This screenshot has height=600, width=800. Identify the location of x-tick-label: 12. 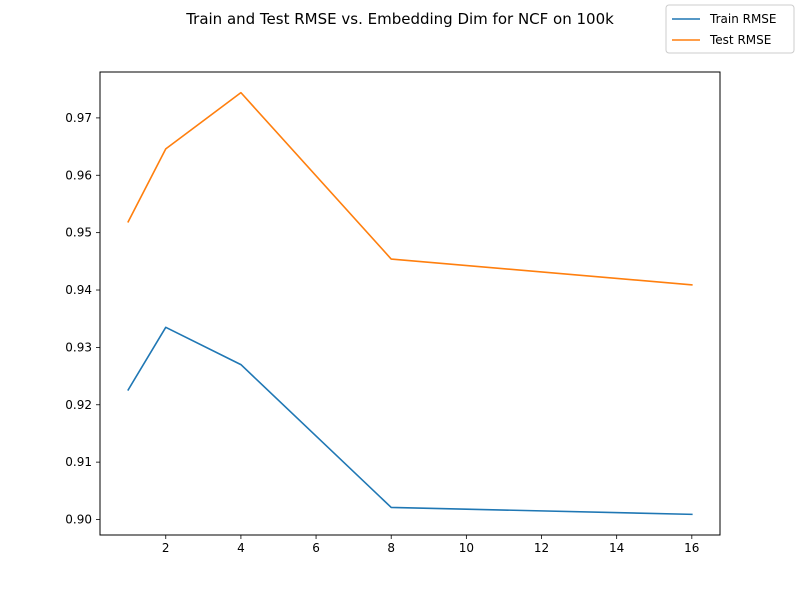
(541, 548).